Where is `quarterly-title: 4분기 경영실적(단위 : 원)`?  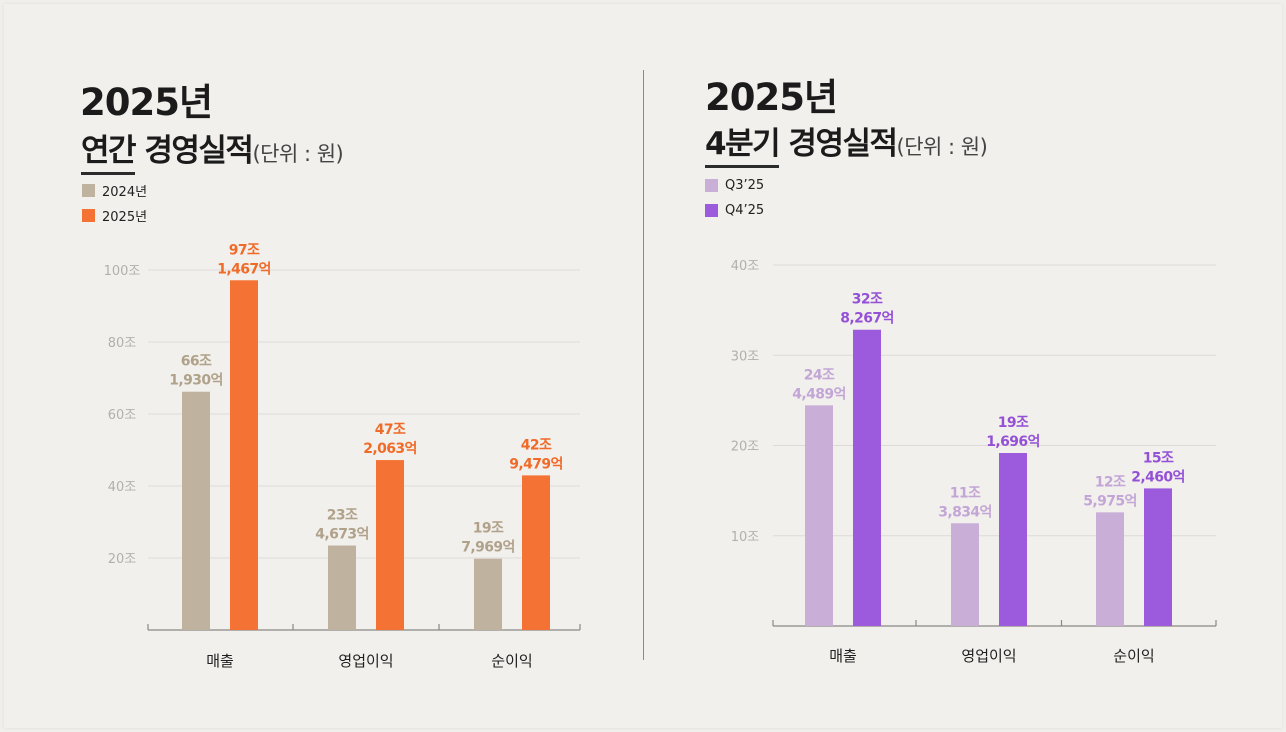 quarterly-title: 4분기 경영실적(단위 : 원) is located at coordinates (846, 143).